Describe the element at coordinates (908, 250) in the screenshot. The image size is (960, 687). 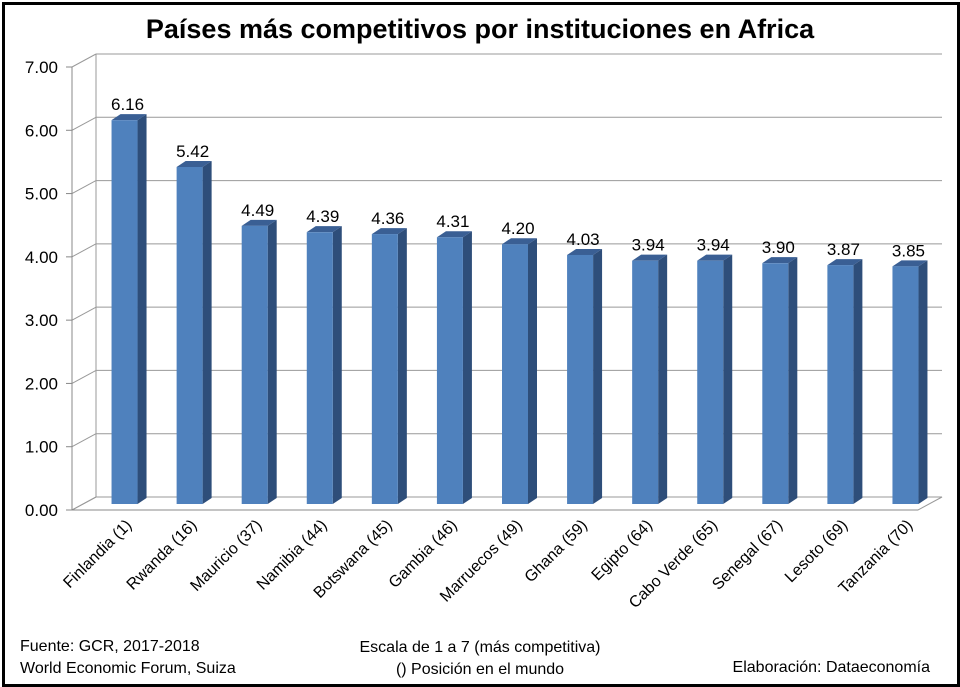
I see `value-label: 3.85` at that location.